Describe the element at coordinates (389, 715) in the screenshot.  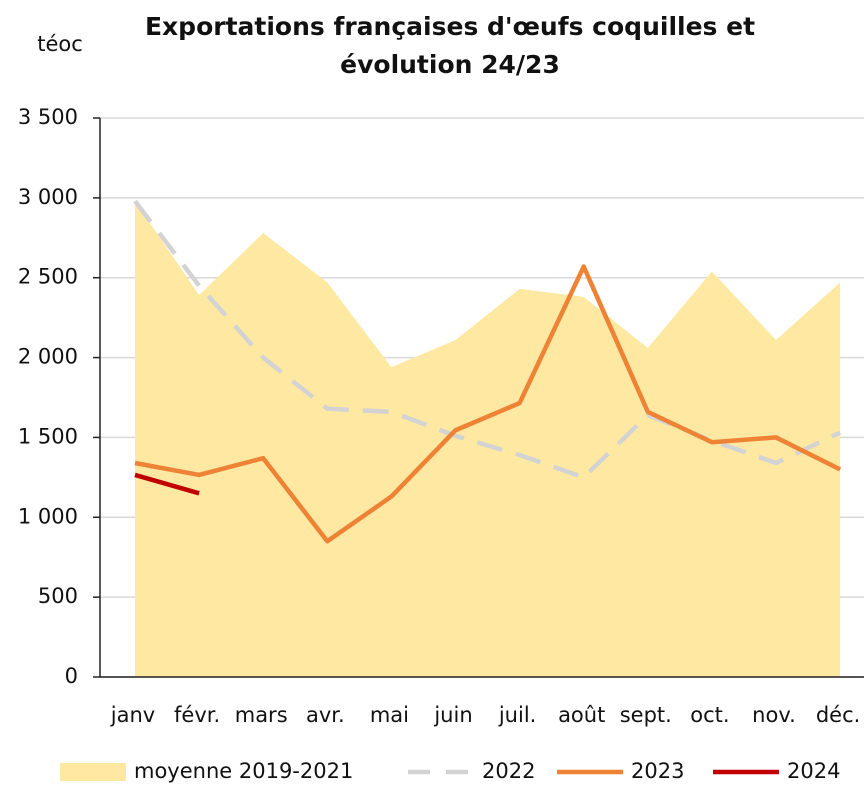
I see `x-tick-label: mai` at that location.